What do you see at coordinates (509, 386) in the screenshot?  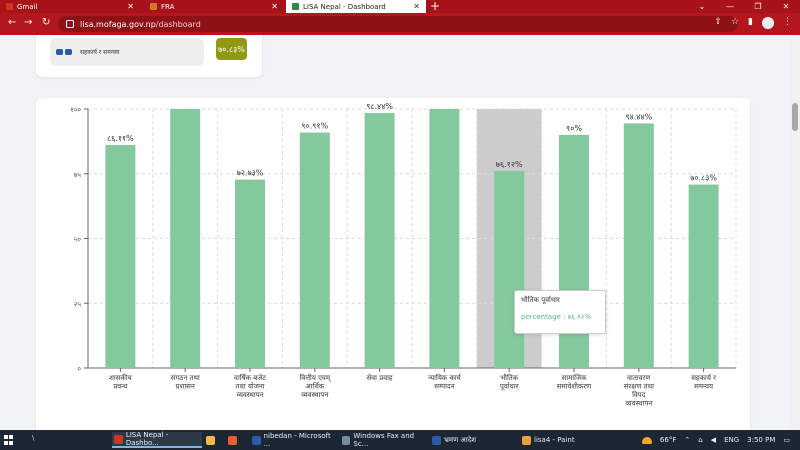 I see `x-tick-label: पूर्वाधार` at bounding box center [509, 386].